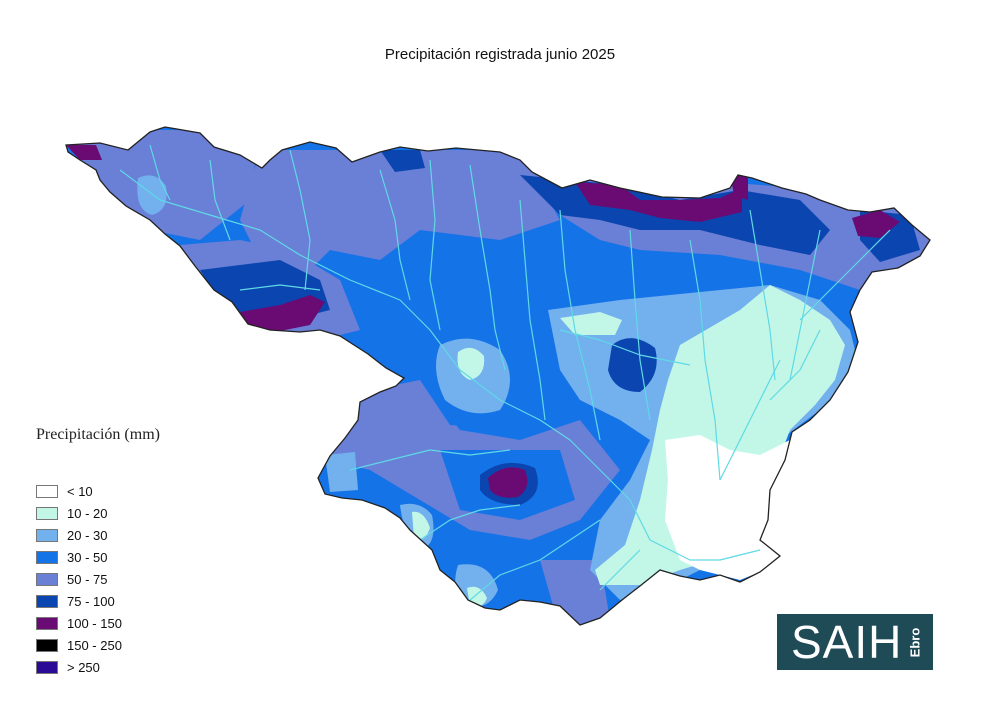 This screenshot has width=1000, height=707. I want to click on legend-item: 100 - 150, so click(79, 623).